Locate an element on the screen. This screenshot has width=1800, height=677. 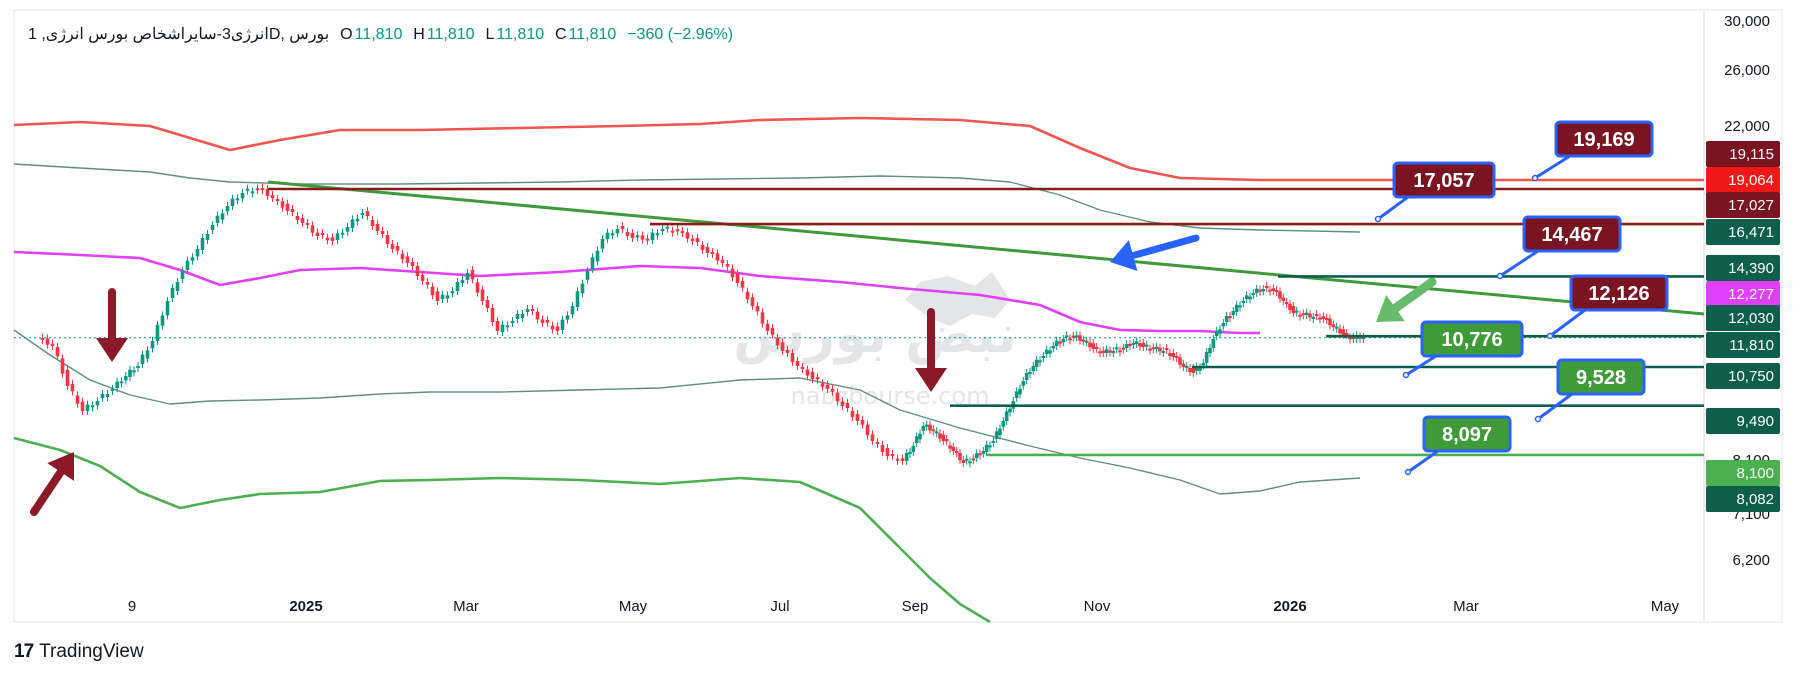
symbol-title: انرژی3-سایراشخاص بورس انرژی, 1D, بورس is located at coordinates (179, 34).